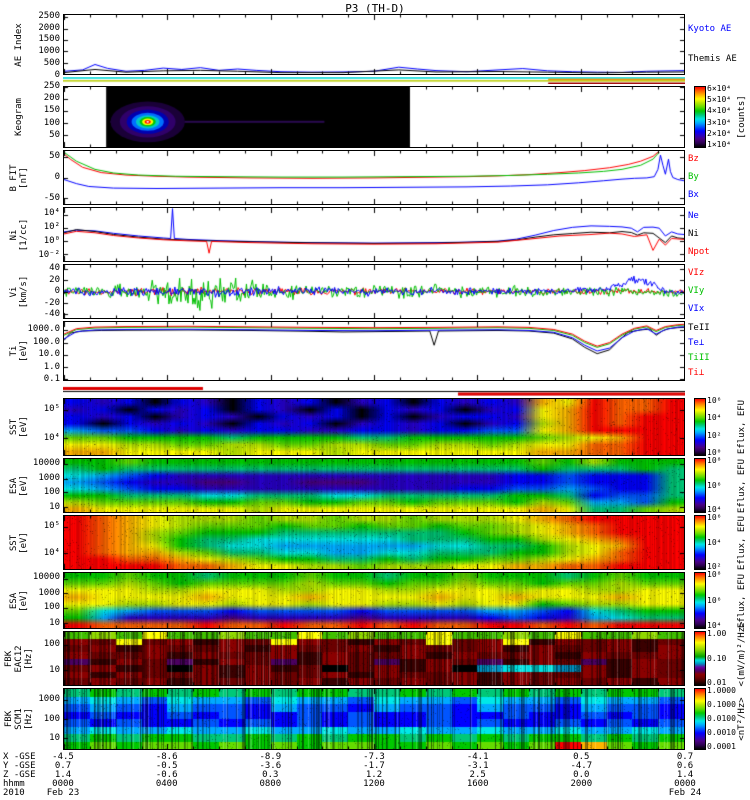  I want to click on panel-ae-index, so click(374, 44).